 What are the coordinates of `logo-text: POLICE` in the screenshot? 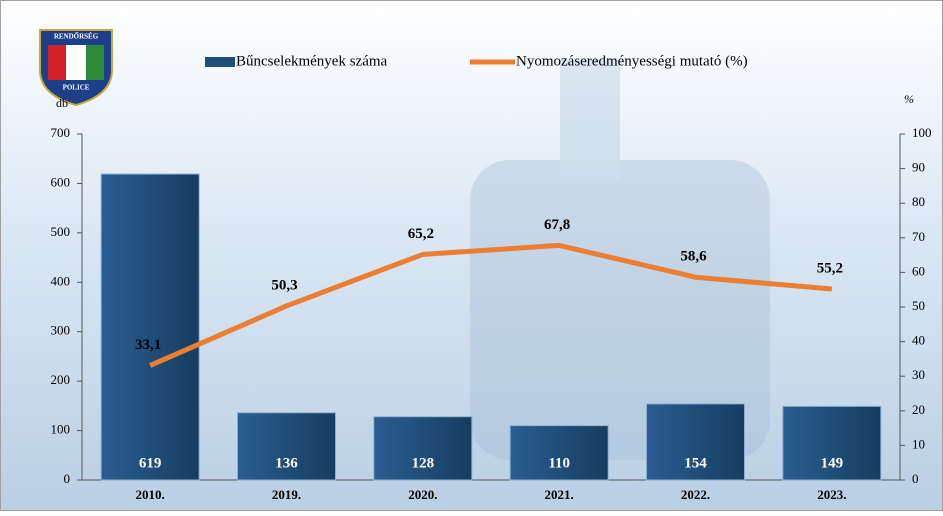 It's located at (76, 88).